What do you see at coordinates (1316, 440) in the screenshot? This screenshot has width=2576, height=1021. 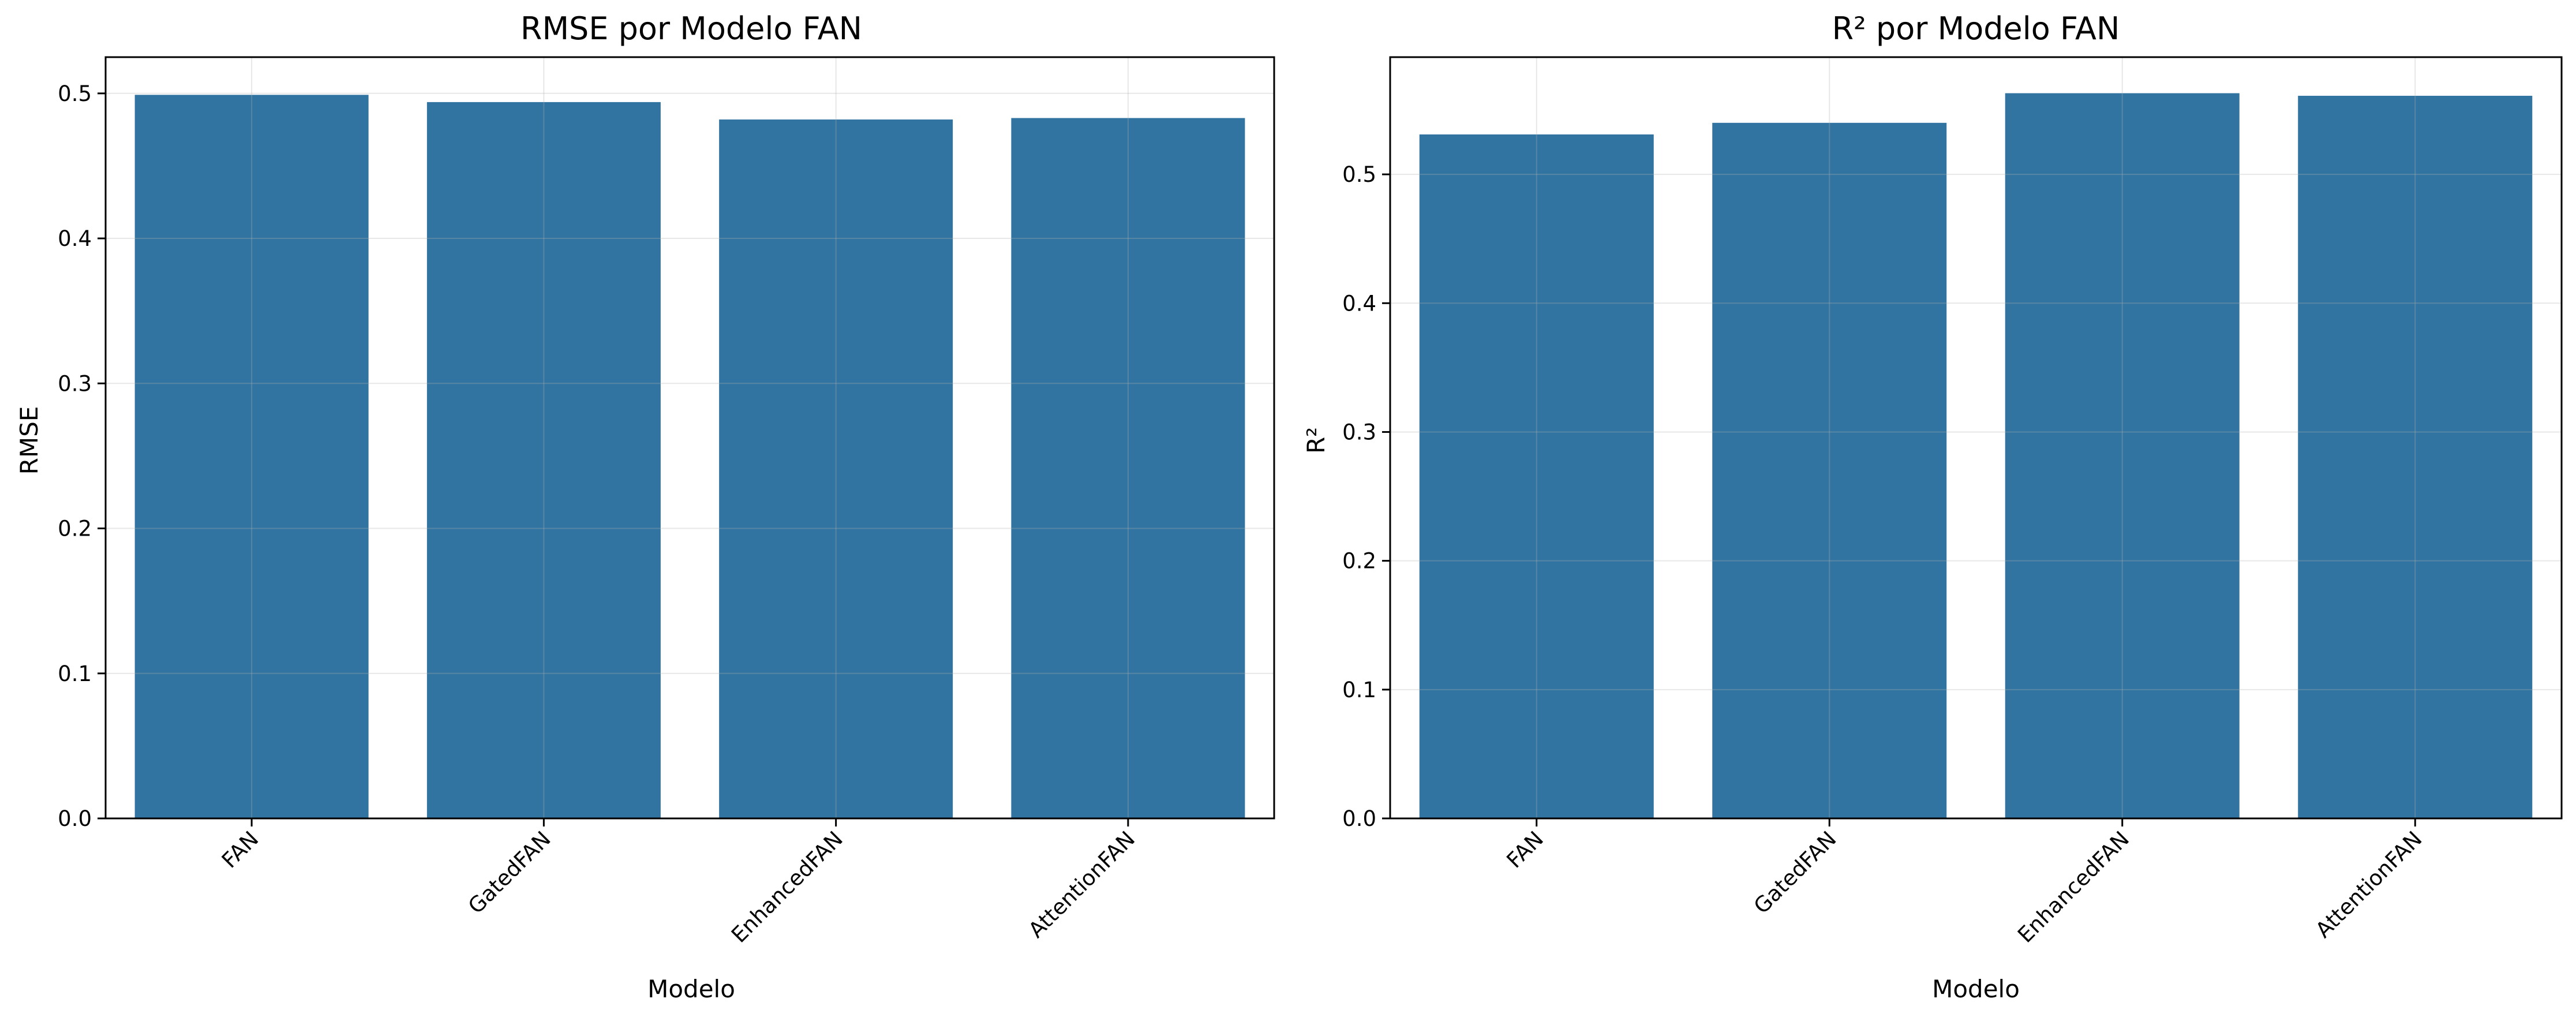 I see `y-axis-label: R²` at bounding box center [1316, 440].